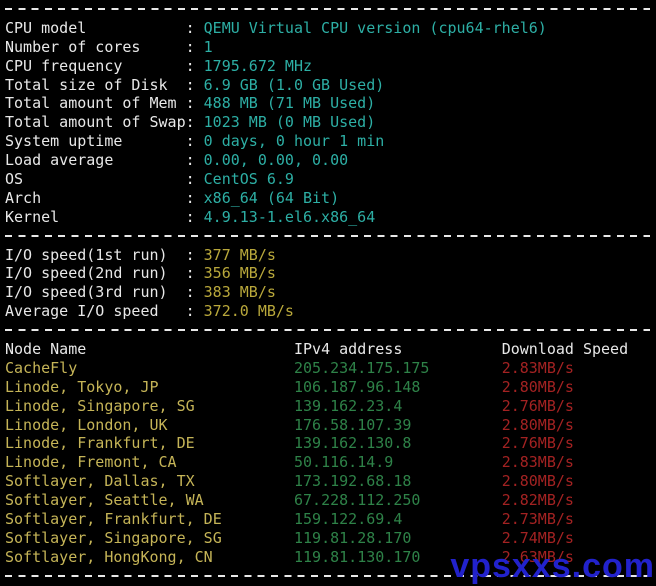 The height and width of the screenshot is (586, 656). What do you see at coordinates (14, 179) in the screenshot?
I see `sysinfo-label: OS` at bounding box center [14, 179].